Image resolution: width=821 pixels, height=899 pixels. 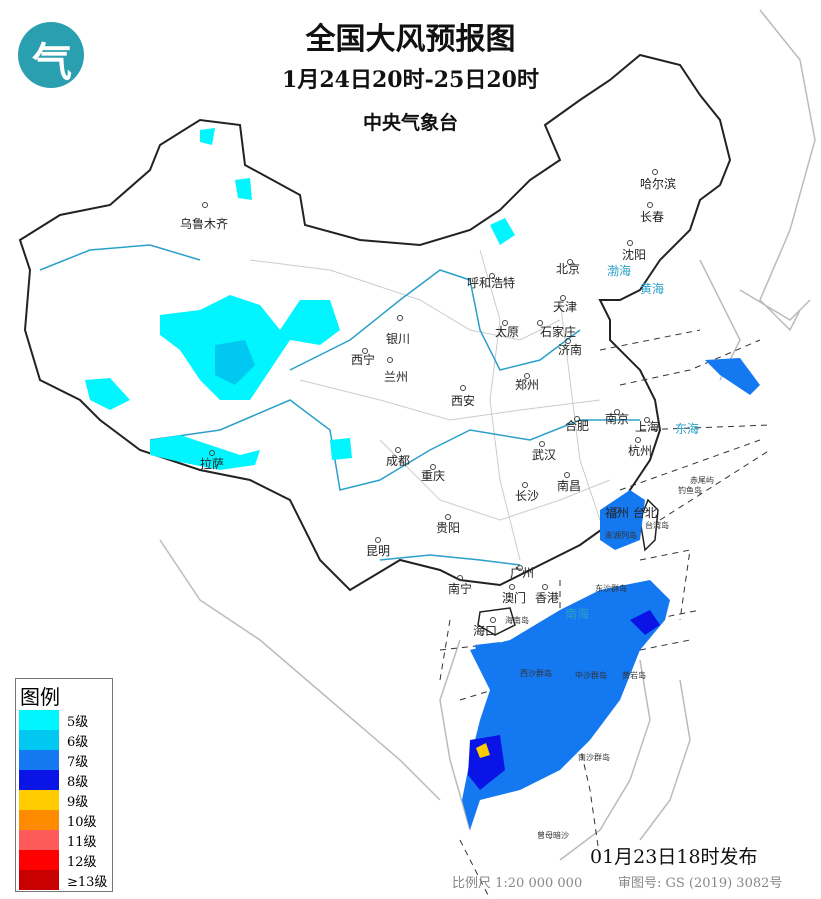 What do you see at coordinates (617, 419) in the screenshot?
I see `city-label: 南京` at bounding box center [617, 419].